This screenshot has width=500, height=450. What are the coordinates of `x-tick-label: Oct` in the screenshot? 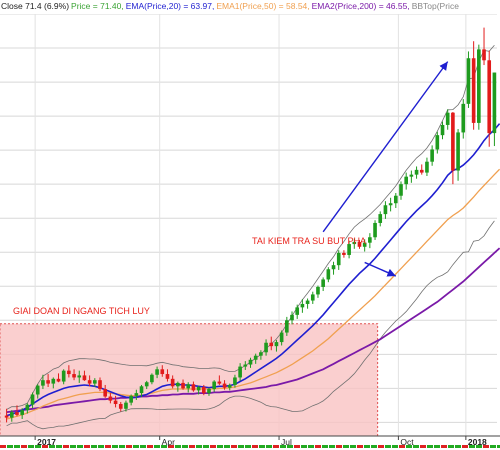 It's located at (407, 442).